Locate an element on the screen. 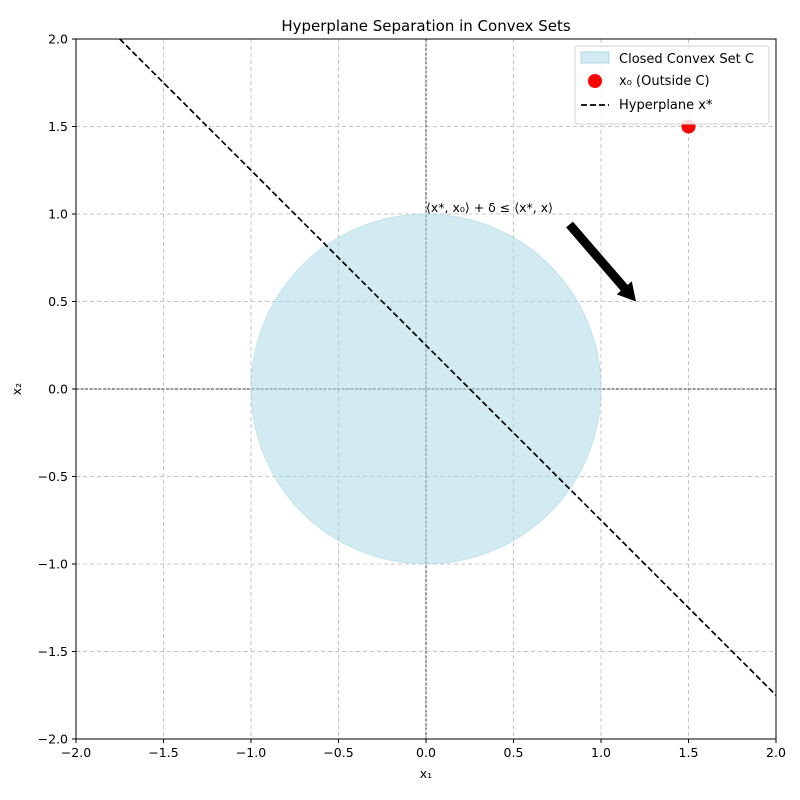  y-tick-label-7: 1.5 is located at coordinates (58, 126).